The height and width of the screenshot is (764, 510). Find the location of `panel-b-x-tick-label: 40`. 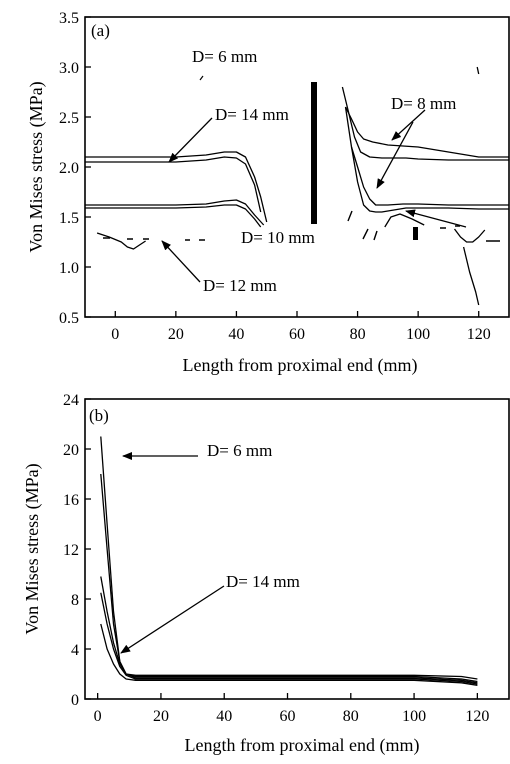

panel-b-x-tick-label: 40 is located at coordinates (224, 716).